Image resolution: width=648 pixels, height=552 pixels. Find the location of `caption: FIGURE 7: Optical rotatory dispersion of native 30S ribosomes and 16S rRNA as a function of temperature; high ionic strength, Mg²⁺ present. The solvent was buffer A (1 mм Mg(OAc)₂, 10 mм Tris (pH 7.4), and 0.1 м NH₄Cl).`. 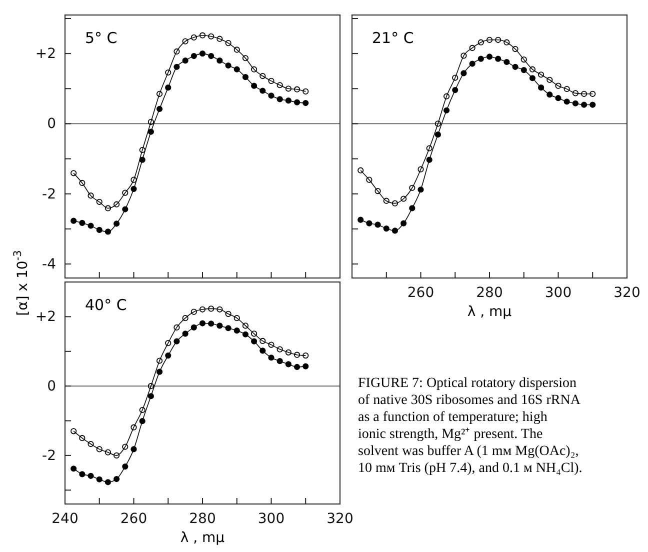

caption: FIGURE 7: Optical rotatory dispersion of native 30S ribosomes and 16S rRNA as a function of temperature; high ionic strength, Mg²⁺ present. The solvent was buffer A (1 mм Mg(OAc)₂, 10 mм Tris (pH 7.4), and 0.1 м NH₄Cl). is located at coordinates (470, 426).